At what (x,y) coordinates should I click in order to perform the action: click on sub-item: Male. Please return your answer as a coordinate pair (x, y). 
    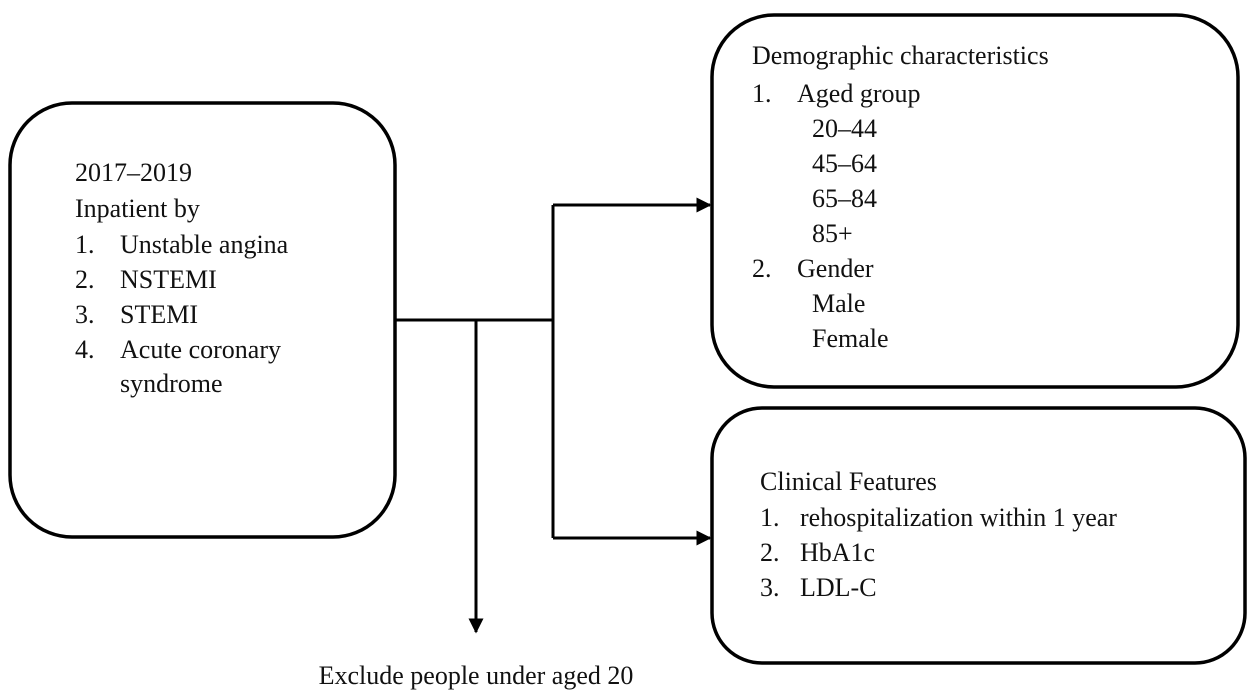
    Looking at the image, I should click on (838, 303).